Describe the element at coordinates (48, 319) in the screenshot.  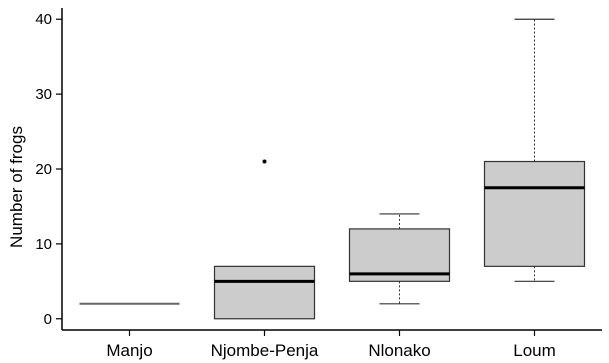
I see `y-tick-label: 0` at that location.